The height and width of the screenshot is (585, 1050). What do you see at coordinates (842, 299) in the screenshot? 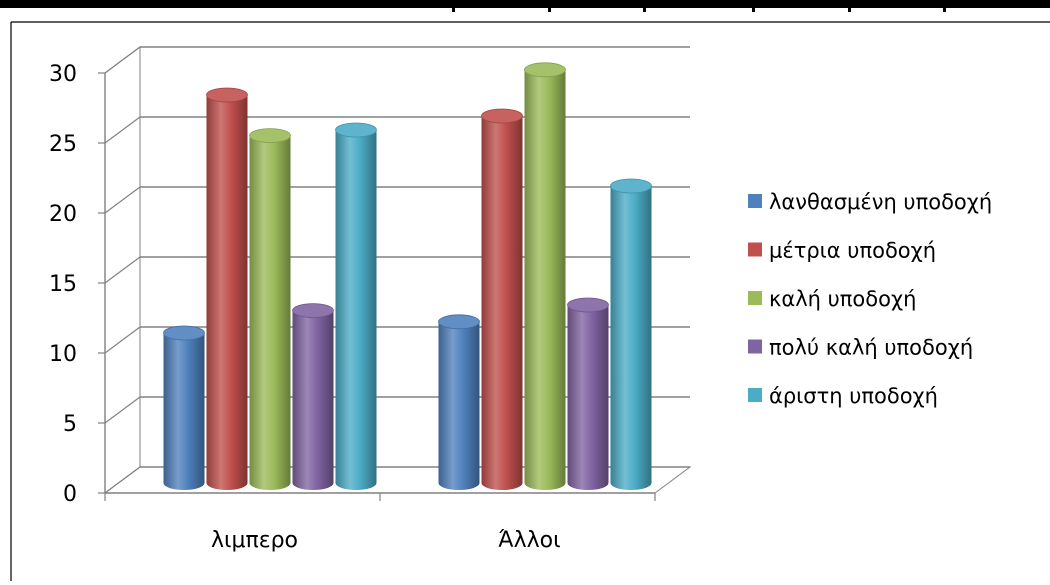
I see `legend-label: καλή υποδοχή` at bounding box center [842, 299].